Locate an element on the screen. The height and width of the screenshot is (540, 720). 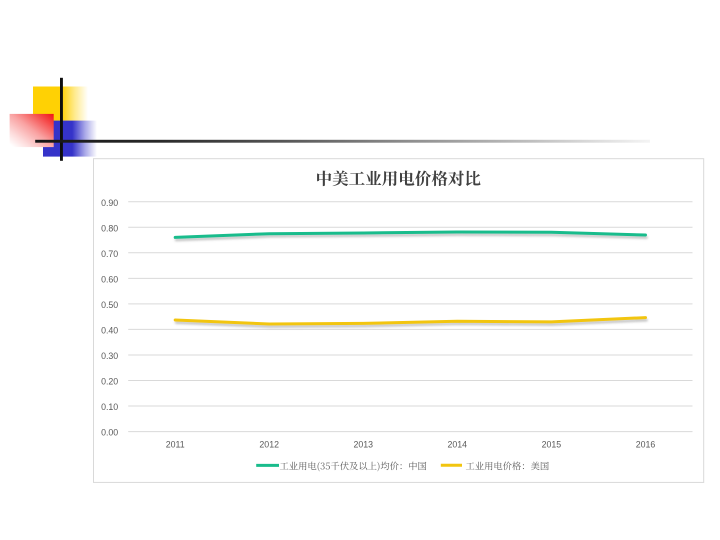
svg-text: 0.00 is located at coordinates (109, 433).